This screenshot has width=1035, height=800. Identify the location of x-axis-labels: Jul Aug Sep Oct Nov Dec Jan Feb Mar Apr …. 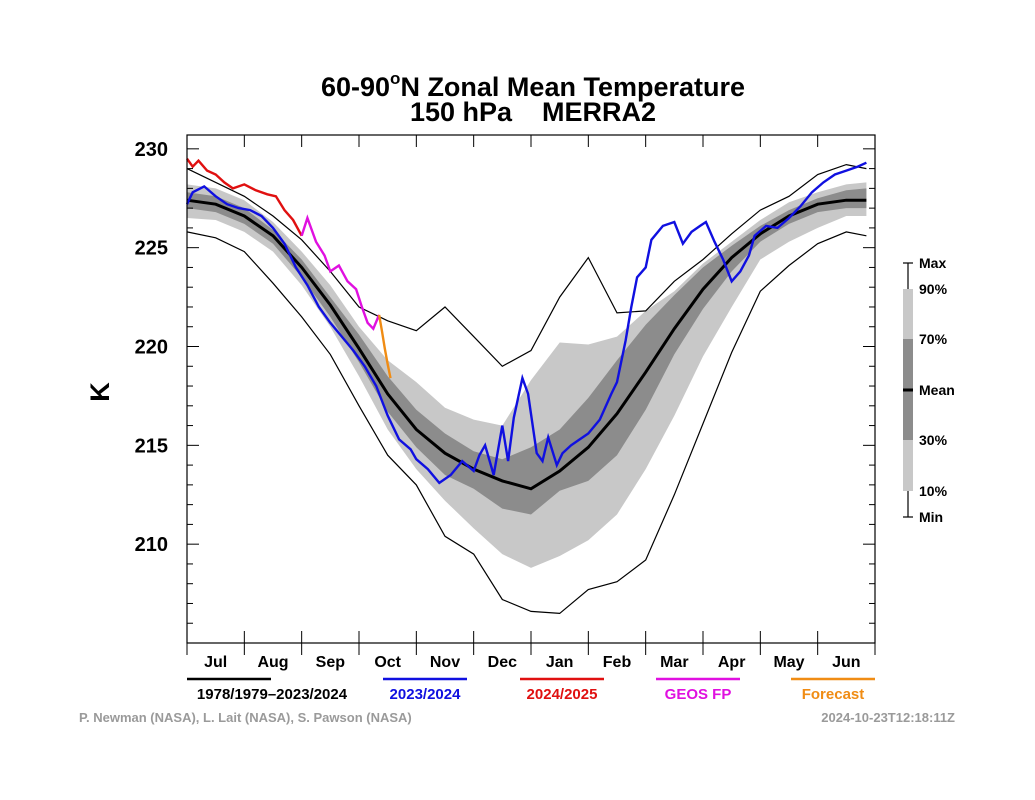
(532, 662).